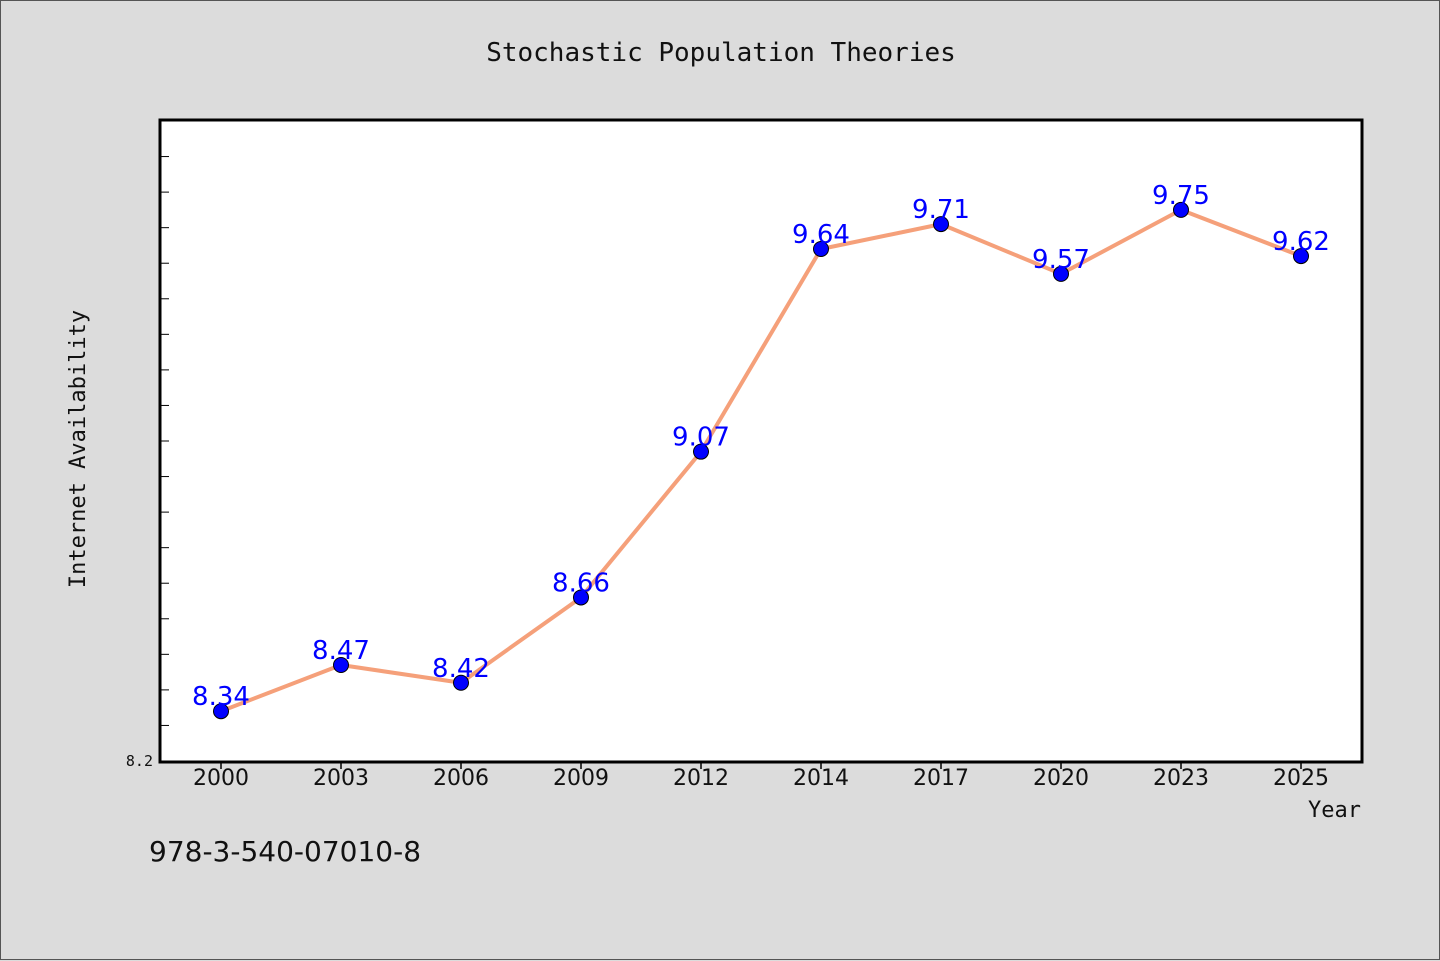 The height and width of the screenshot is (961, 1440). Describe the element at coordinates (1301, 242) in the screenshot. I see `data-label: 9.62` at that location.